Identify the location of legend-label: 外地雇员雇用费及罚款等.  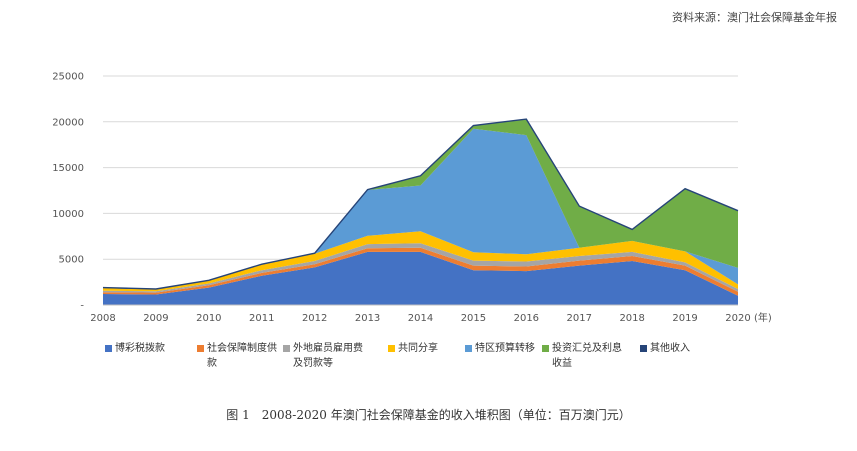
(328, 356).